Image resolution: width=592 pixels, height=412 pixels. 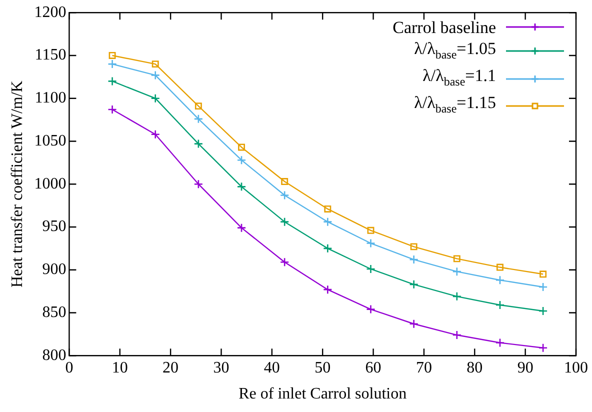 What do you see at coordinates (69, 367) in the screenshot?
I see `x-tick-label: 0` at bounding box center [69, 367].